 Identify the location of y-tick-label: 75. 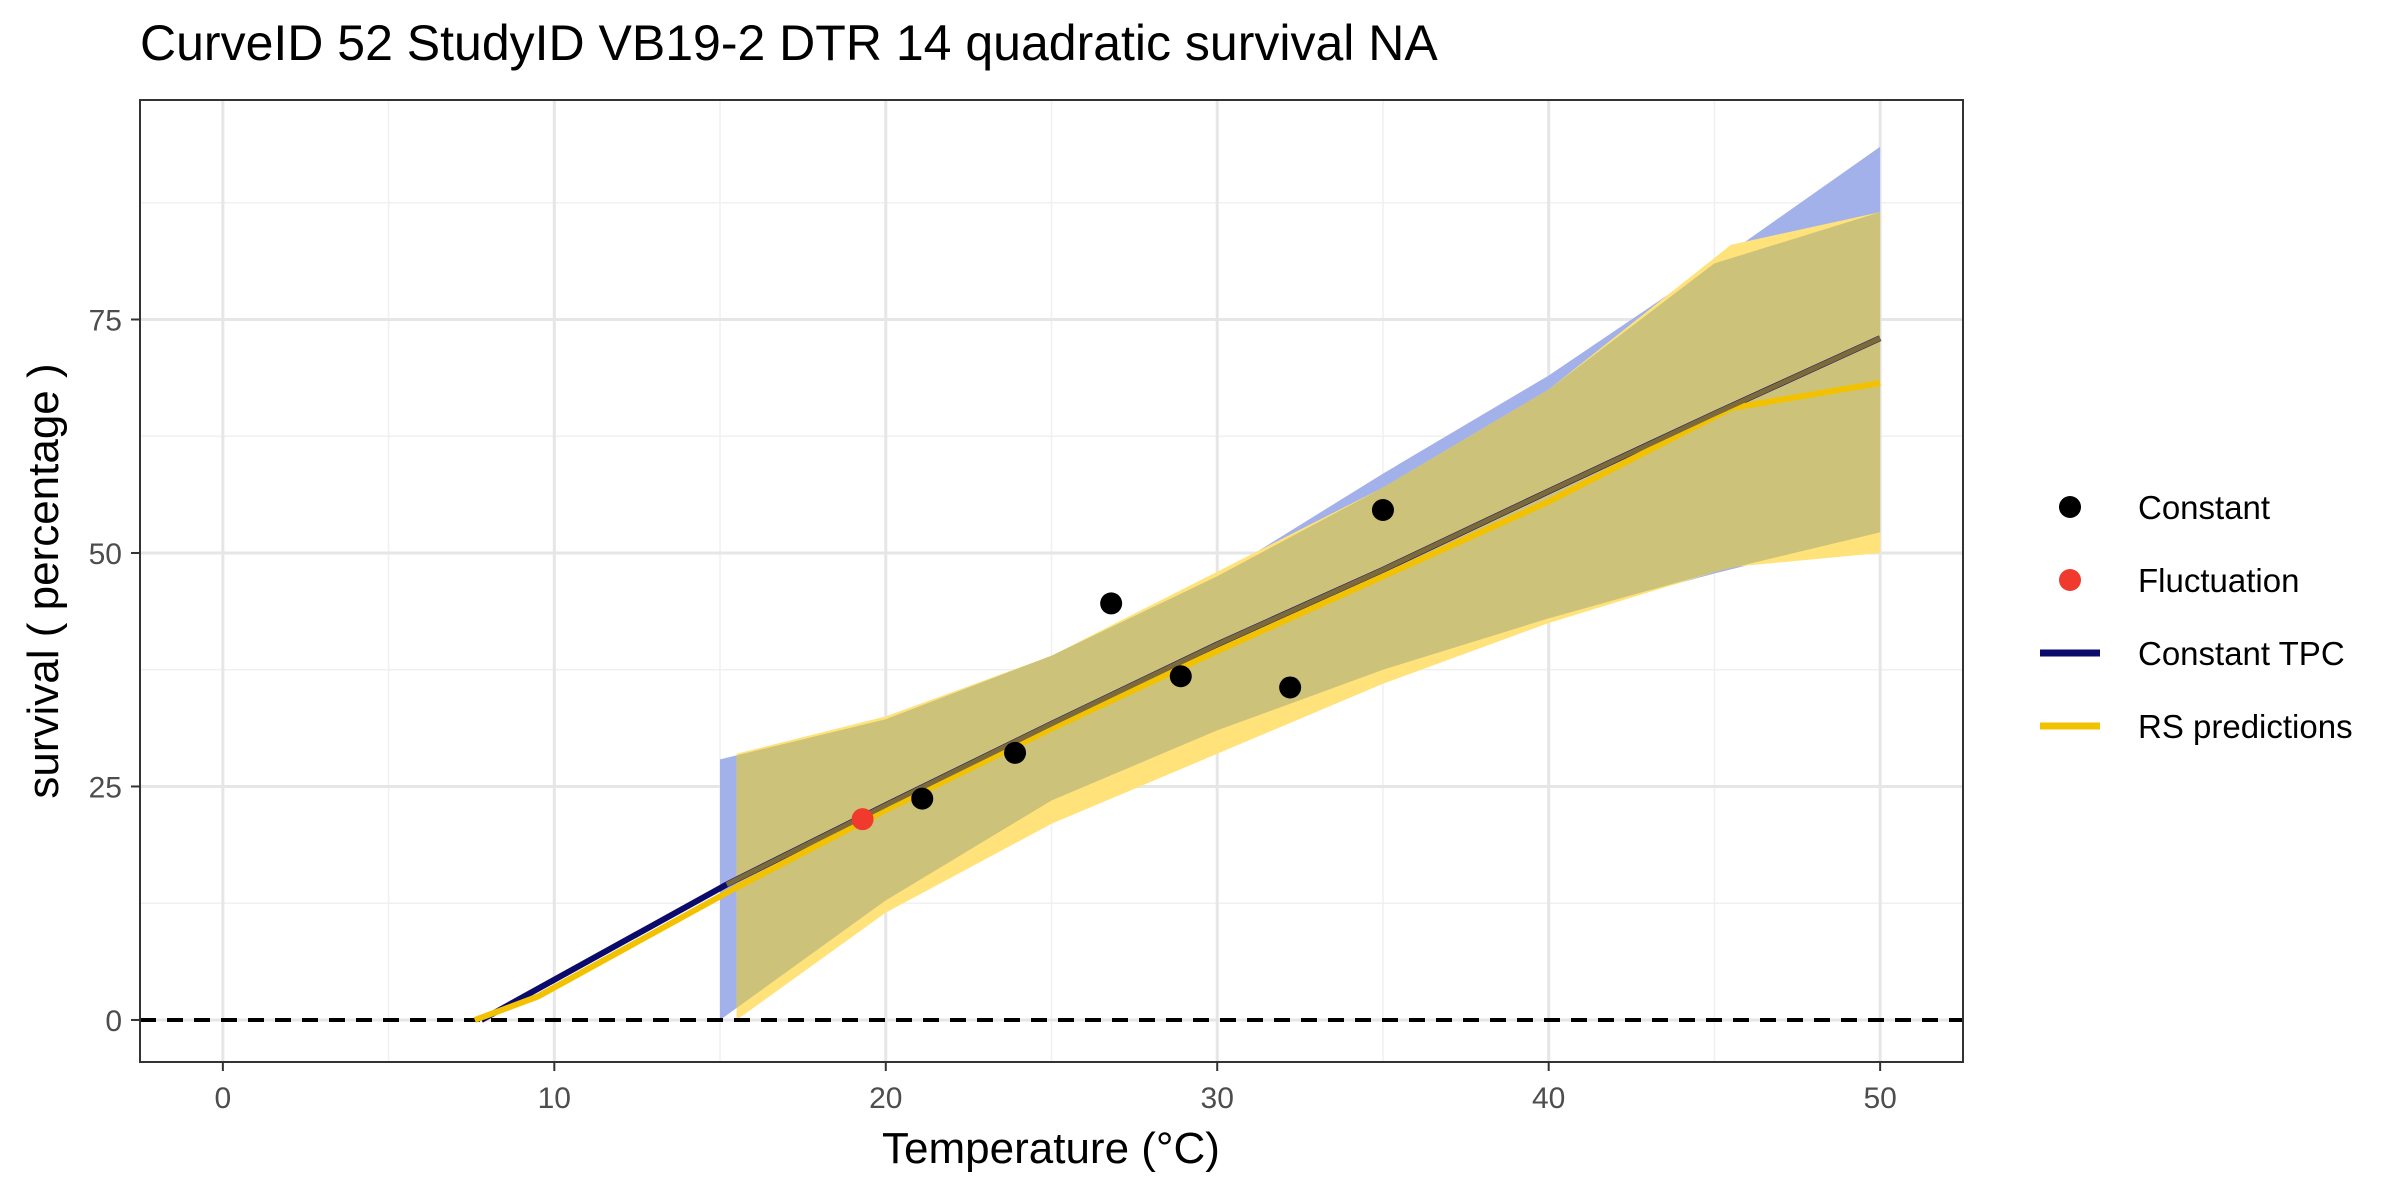
(105, 320).